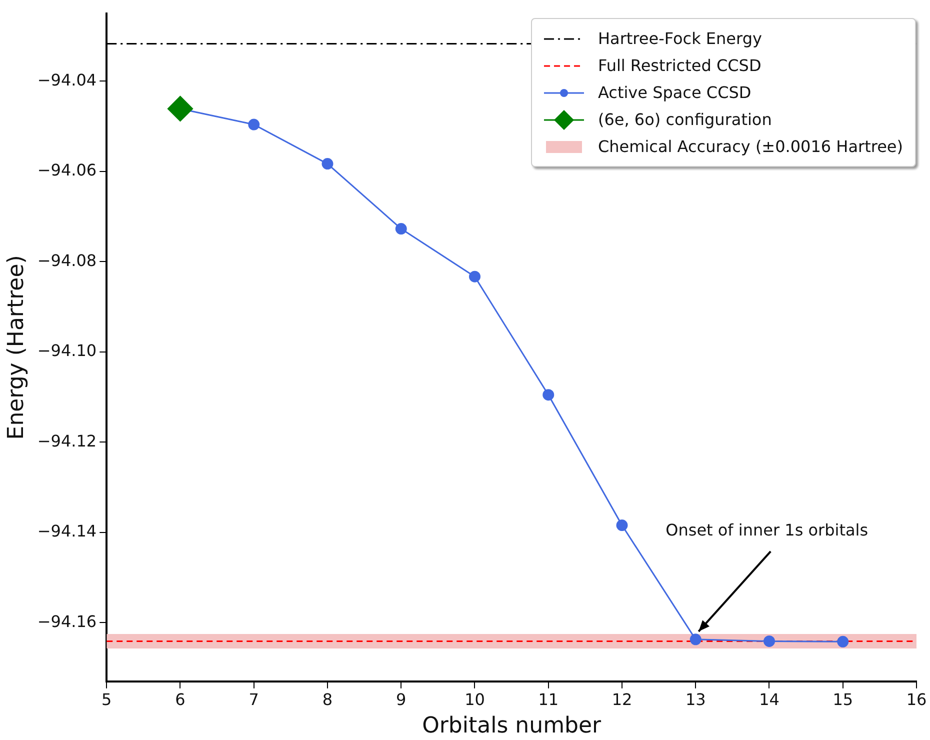 The width and height of the screenshot is (930, 740). I want to click on legend-label: Active Space CCSD, so click(675, 92).